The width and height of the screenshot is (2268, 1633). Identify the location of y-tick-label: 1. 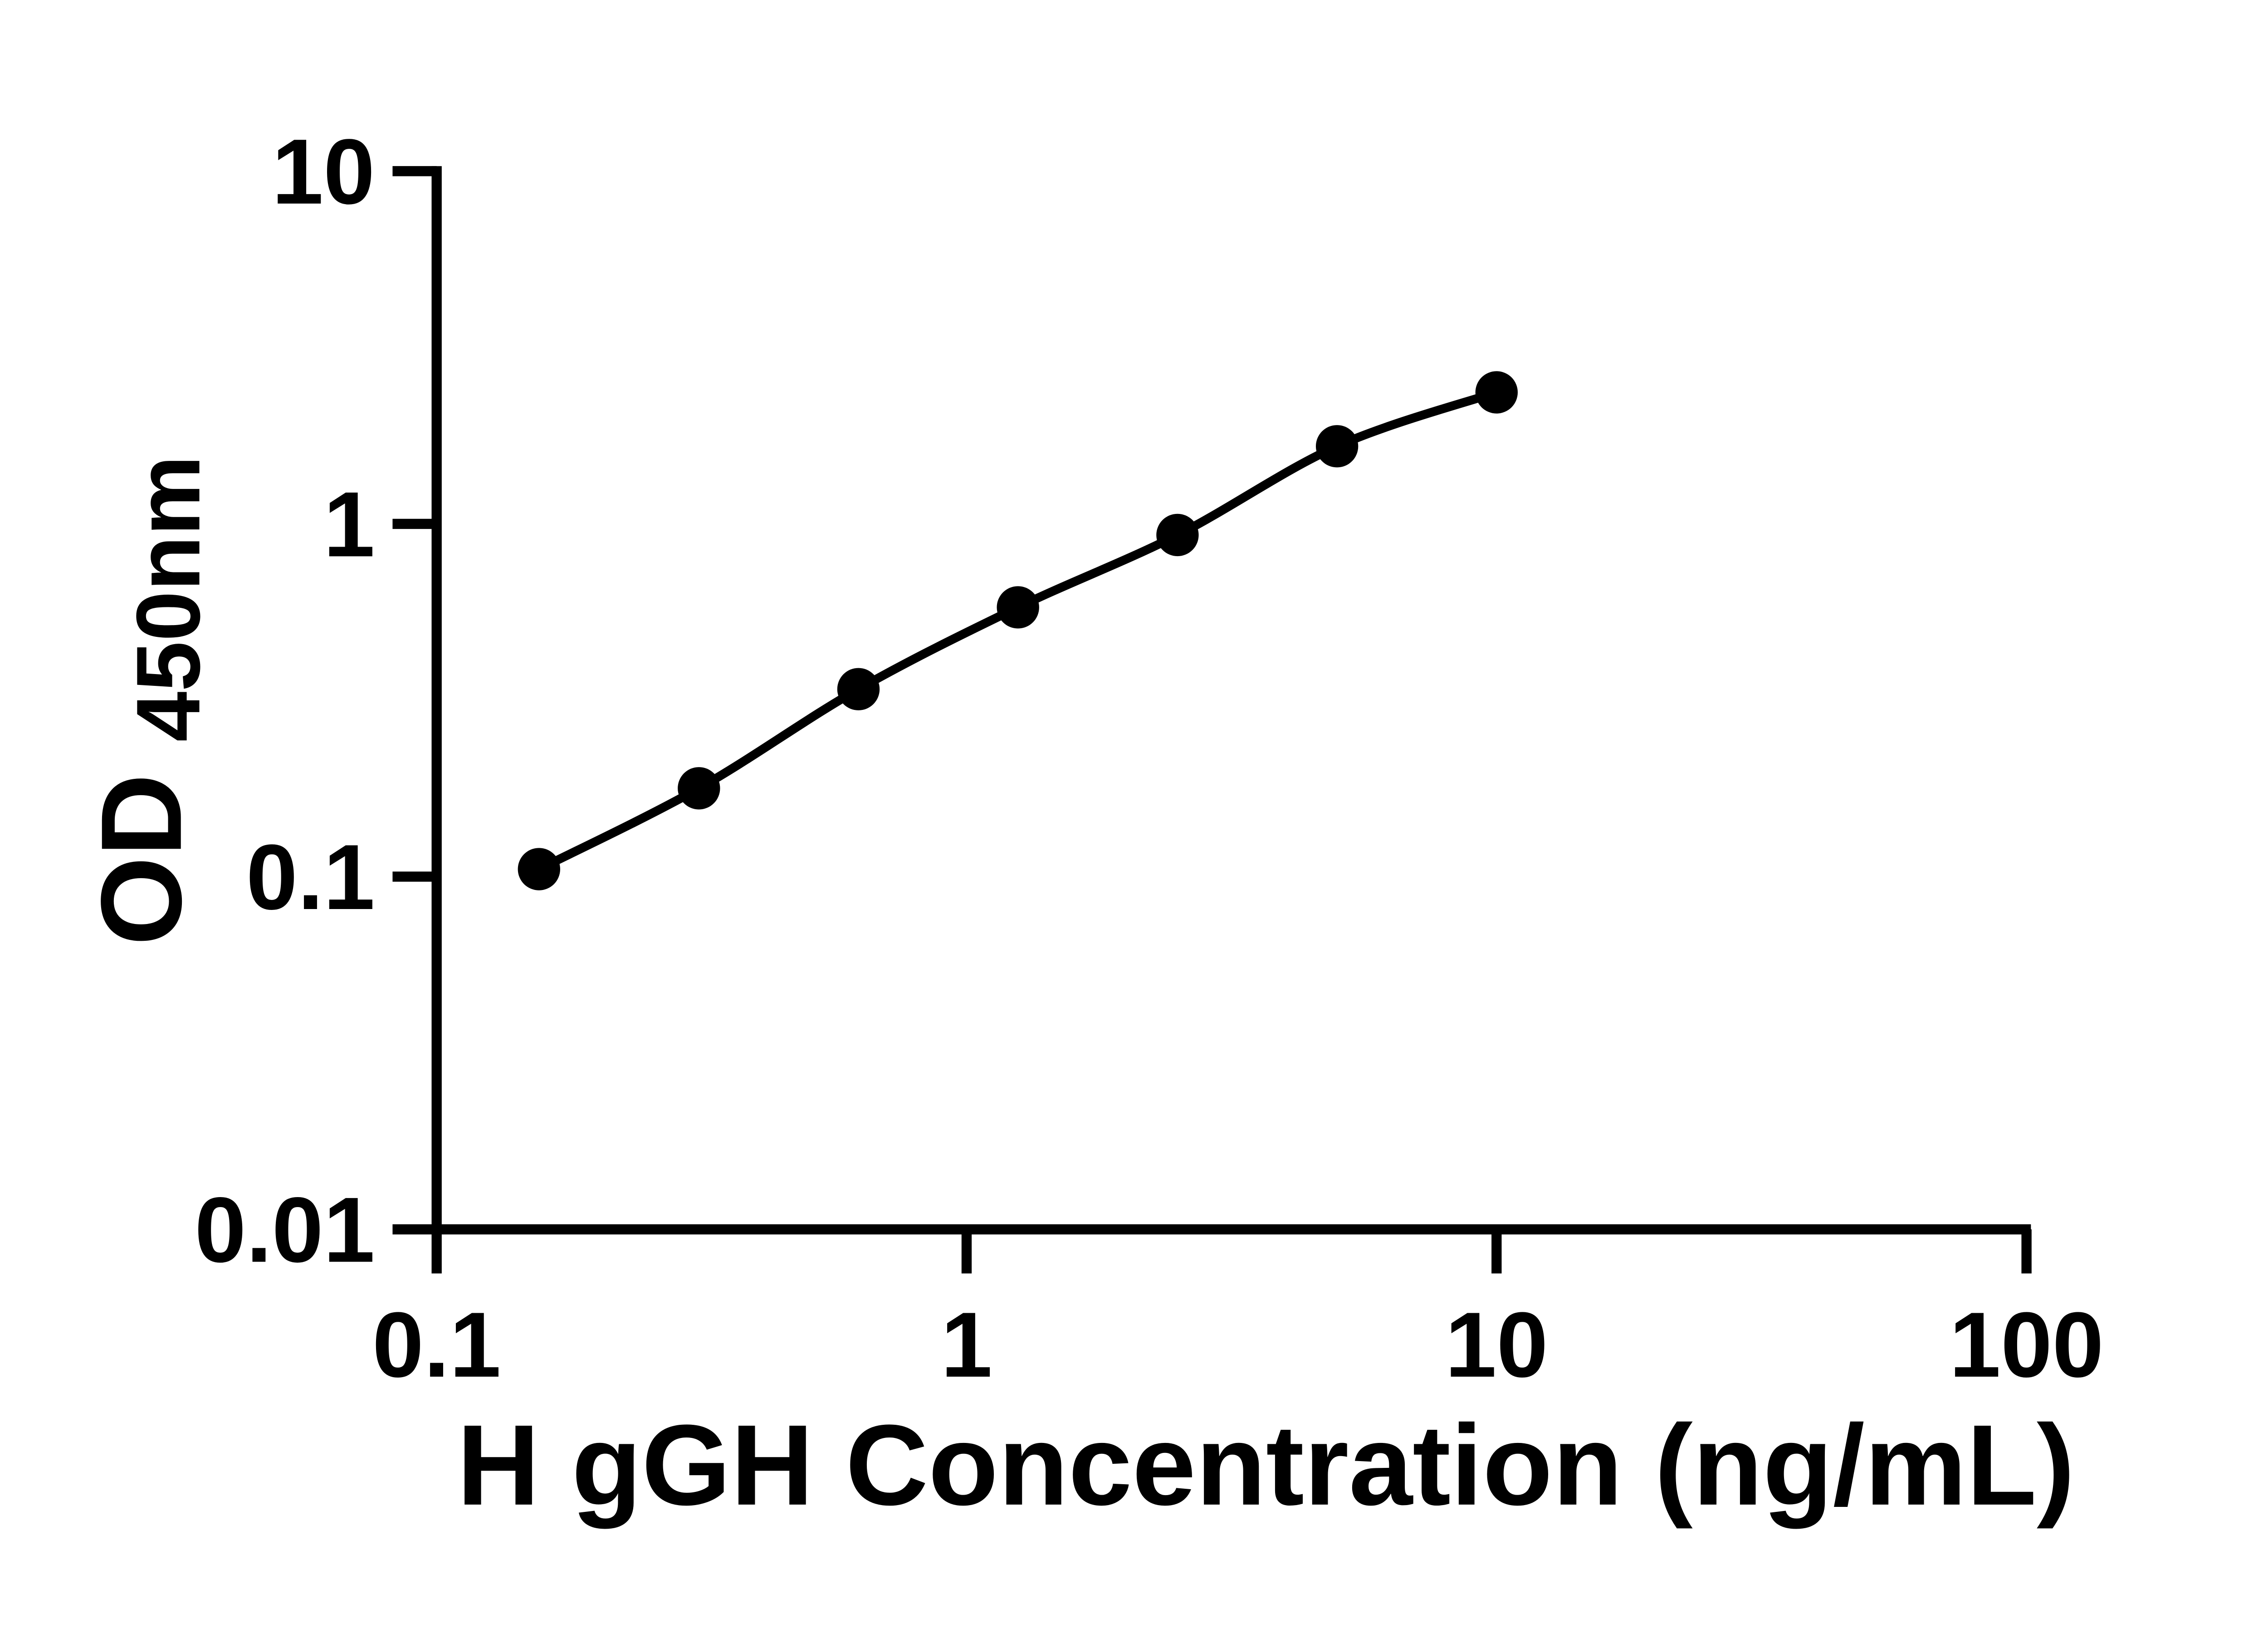
(349, 524).